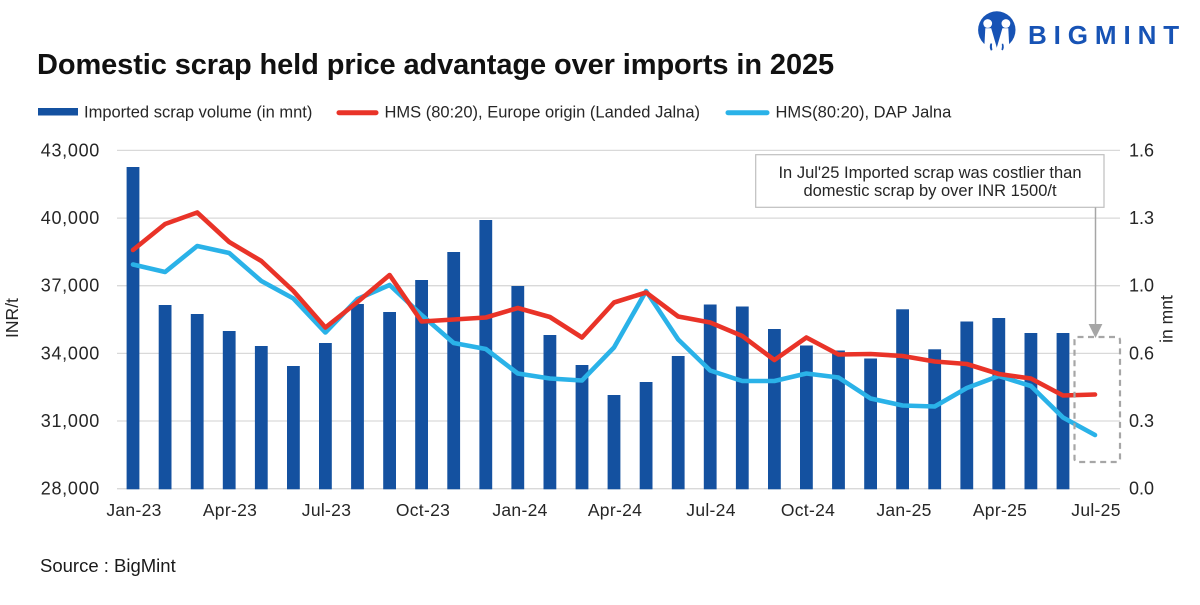 This screenshot has width=1200, height=605. I want to click on svg-text: HMS(80:20), DAP Jalna, so click(864, 113).